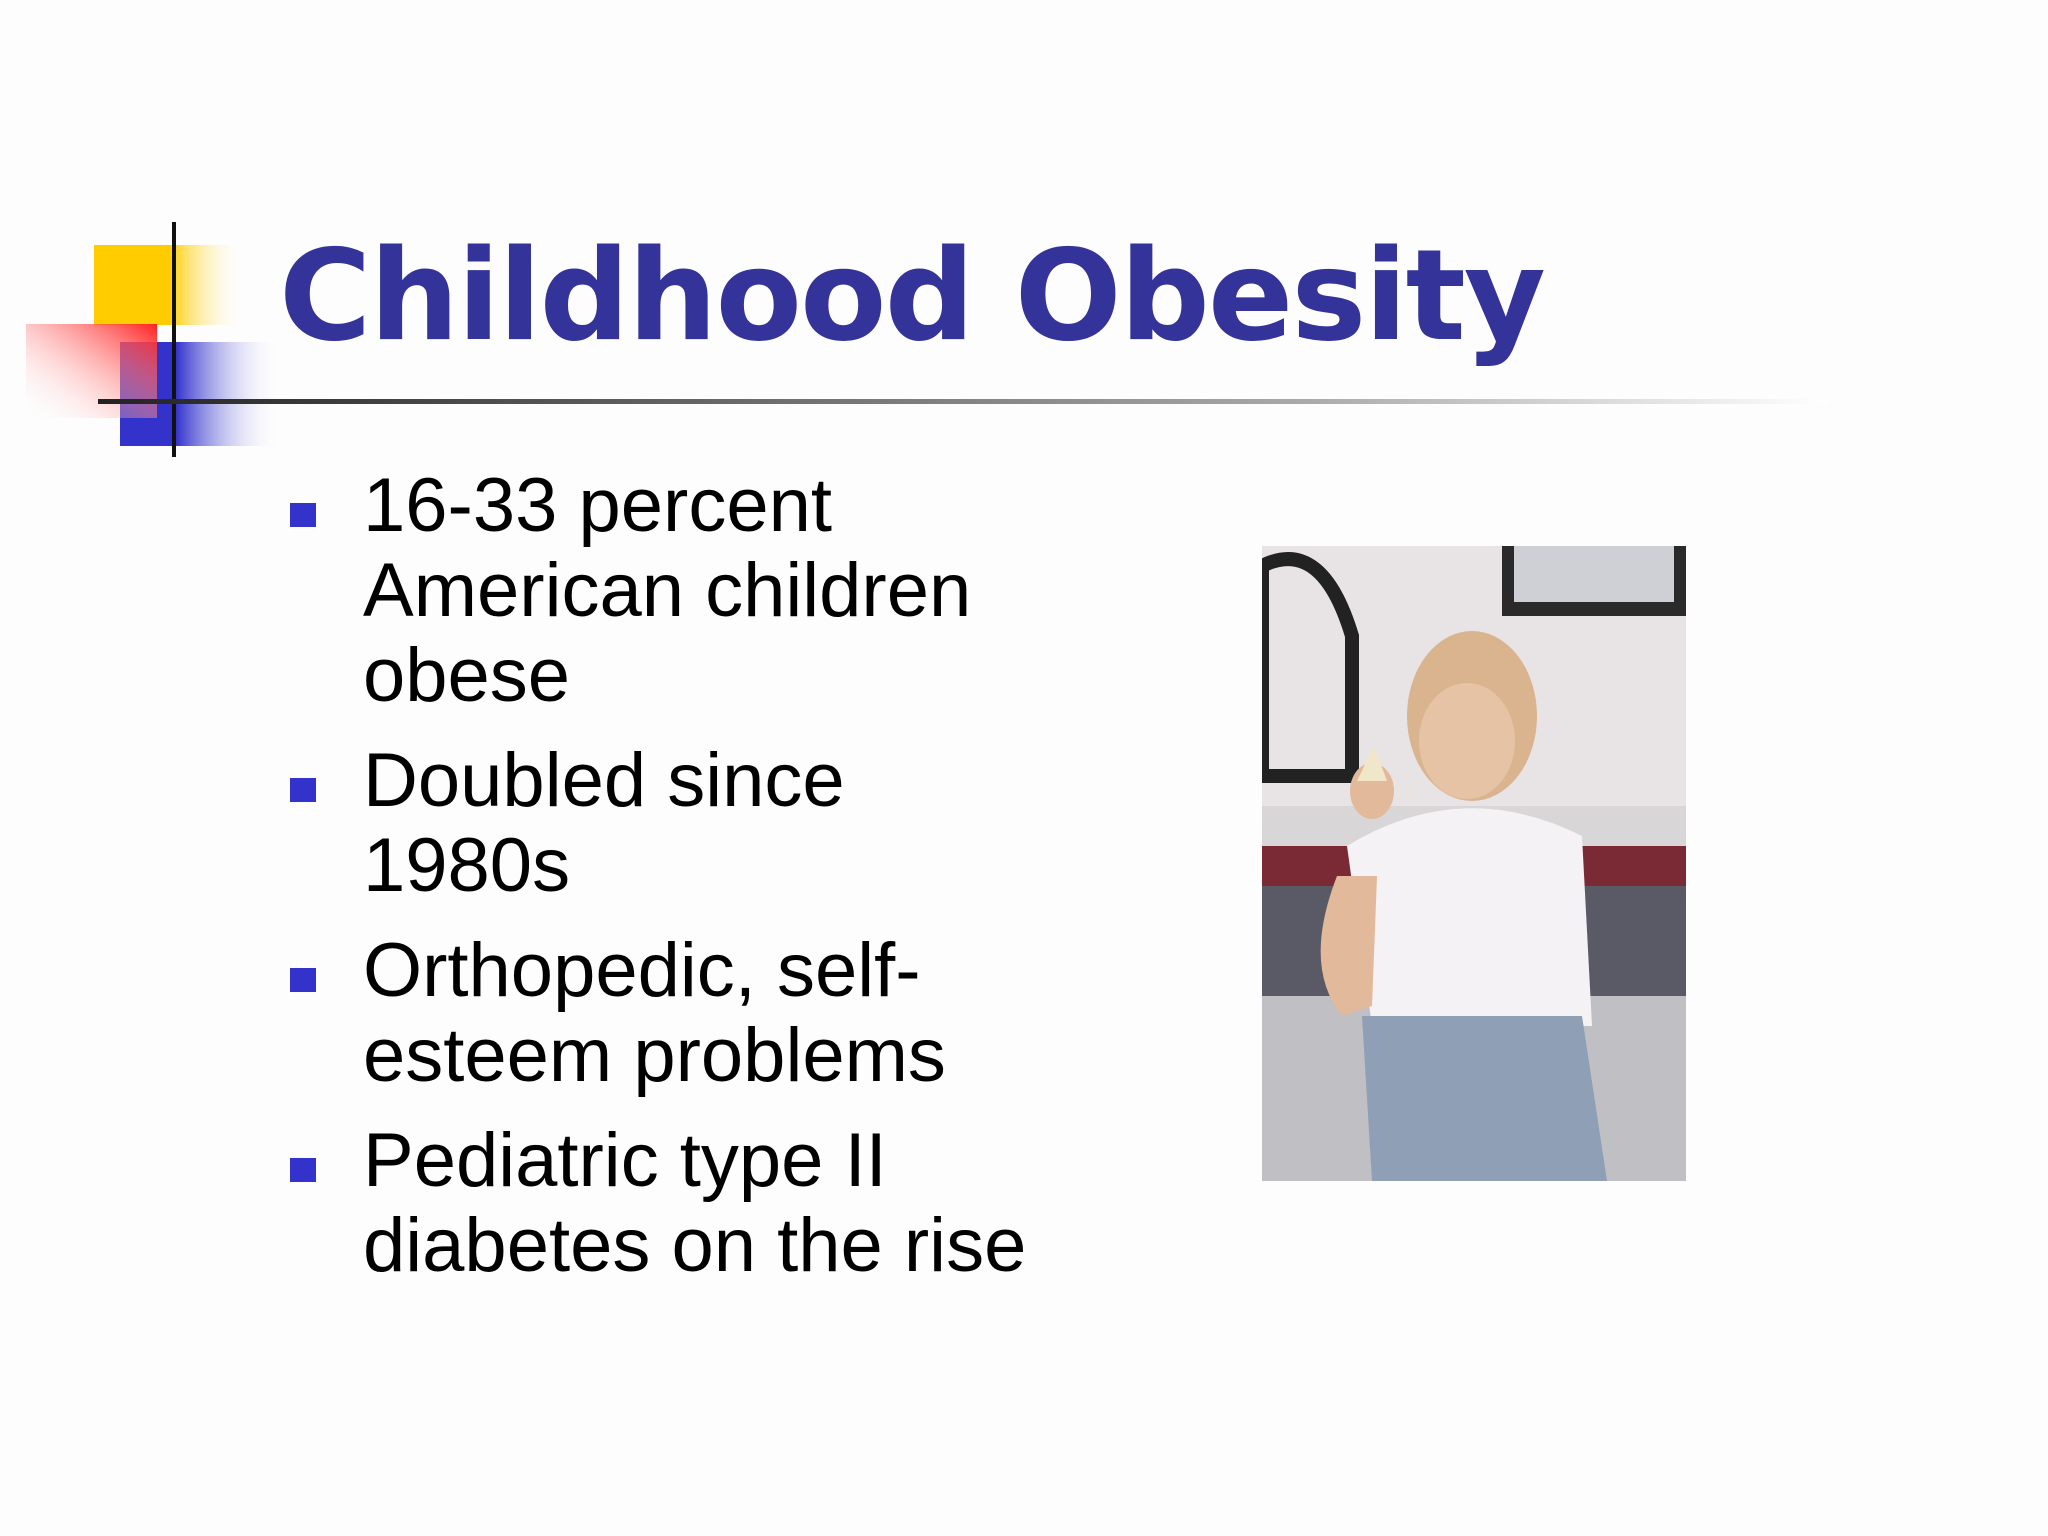 The width and height of the screenshot is (2048, 1536). Describe the element at coordinates (654, 1013) in the screenshot. I see `bullet-text: Orthopedic, self-esteem problems` at that location.